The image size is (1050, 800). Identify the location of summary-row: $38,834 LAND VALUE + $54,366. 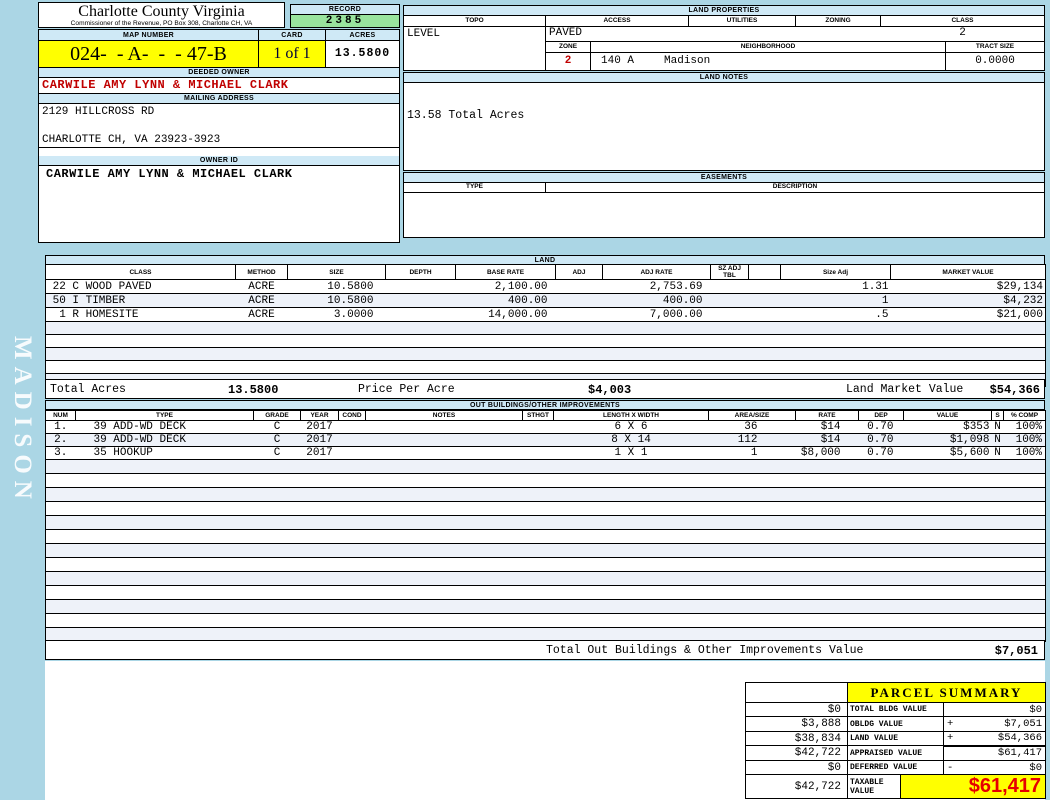
(895, 738).